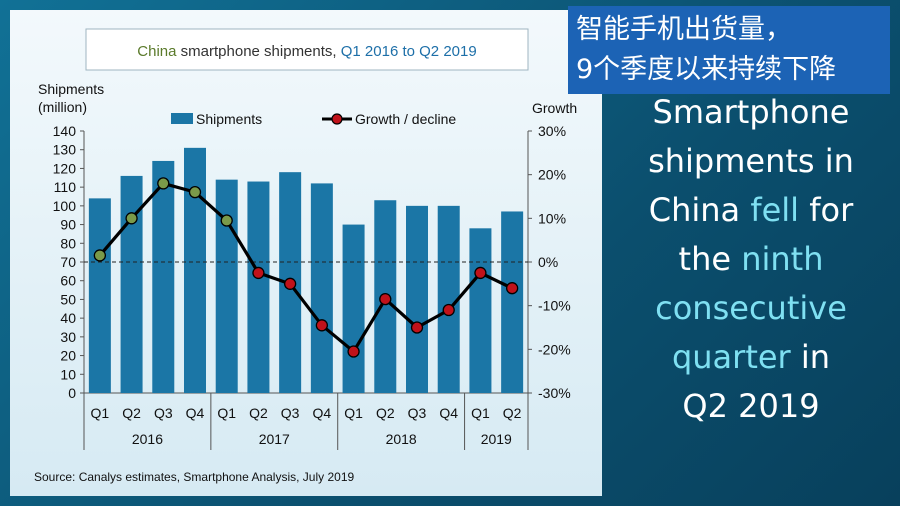  What do you see at coordinates (182, 118) in the screenshot?
I see `legend-shipments-swatch` at bounding box center [182, 118].